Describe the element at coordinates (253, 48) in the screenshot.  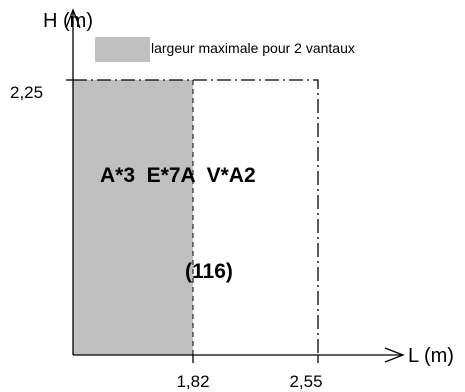
I see `legend-label: largeur maximale pour 2 vantaux` at that location.